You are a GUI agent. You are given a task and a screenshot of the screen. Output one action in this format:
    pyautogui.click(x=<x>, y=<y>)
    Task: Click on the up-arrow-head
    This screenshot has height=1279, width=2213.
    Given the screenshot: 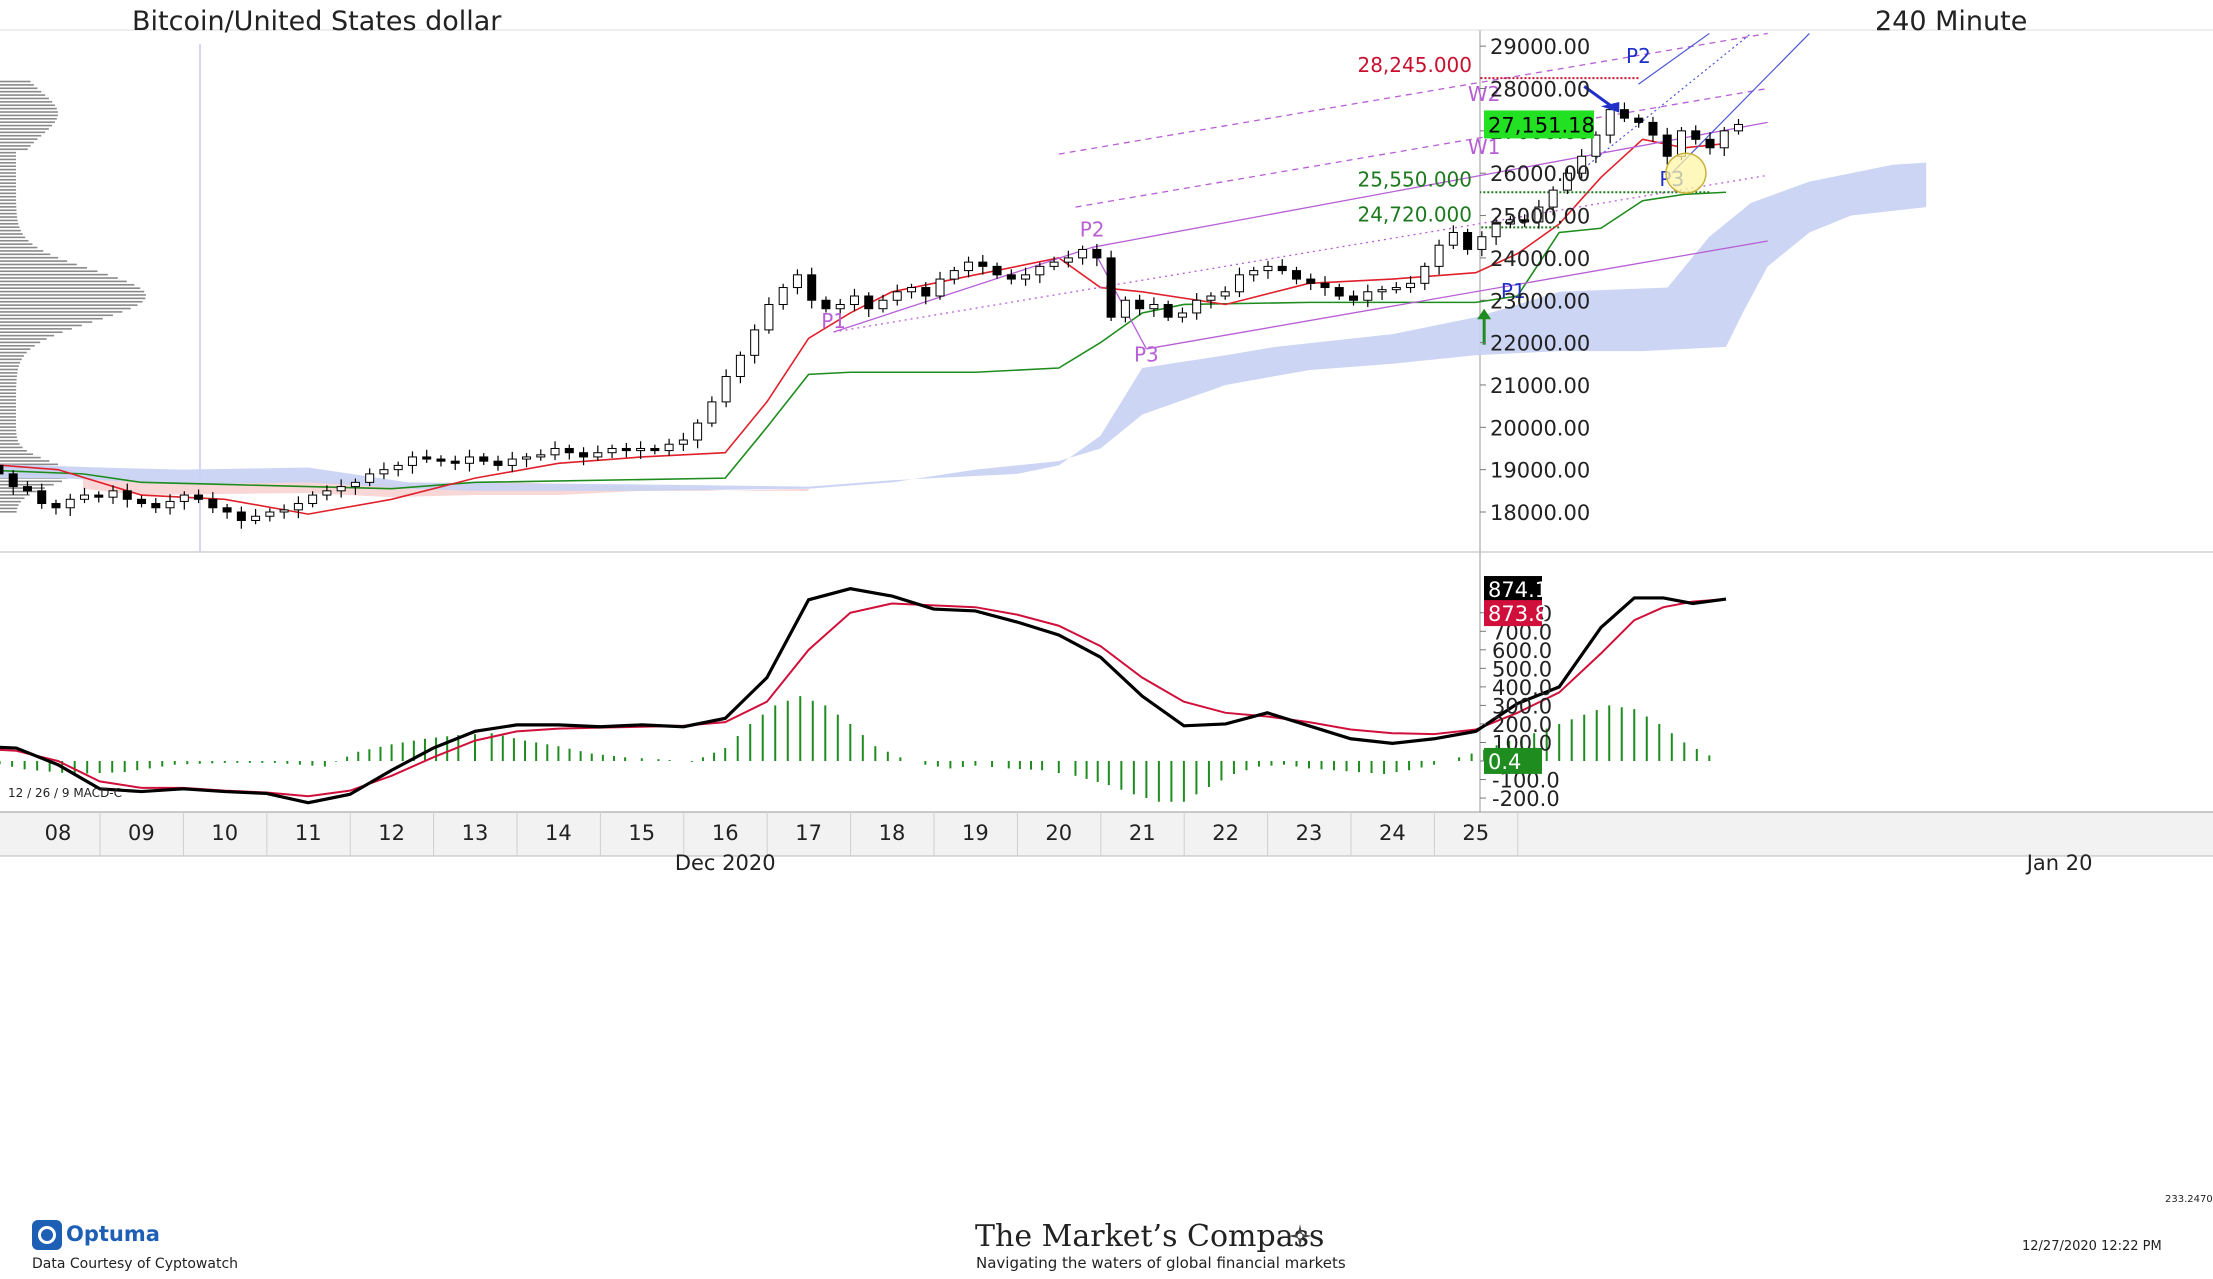 What is the action you would take?
    pyautogui.click(x=1484, y=314)
    